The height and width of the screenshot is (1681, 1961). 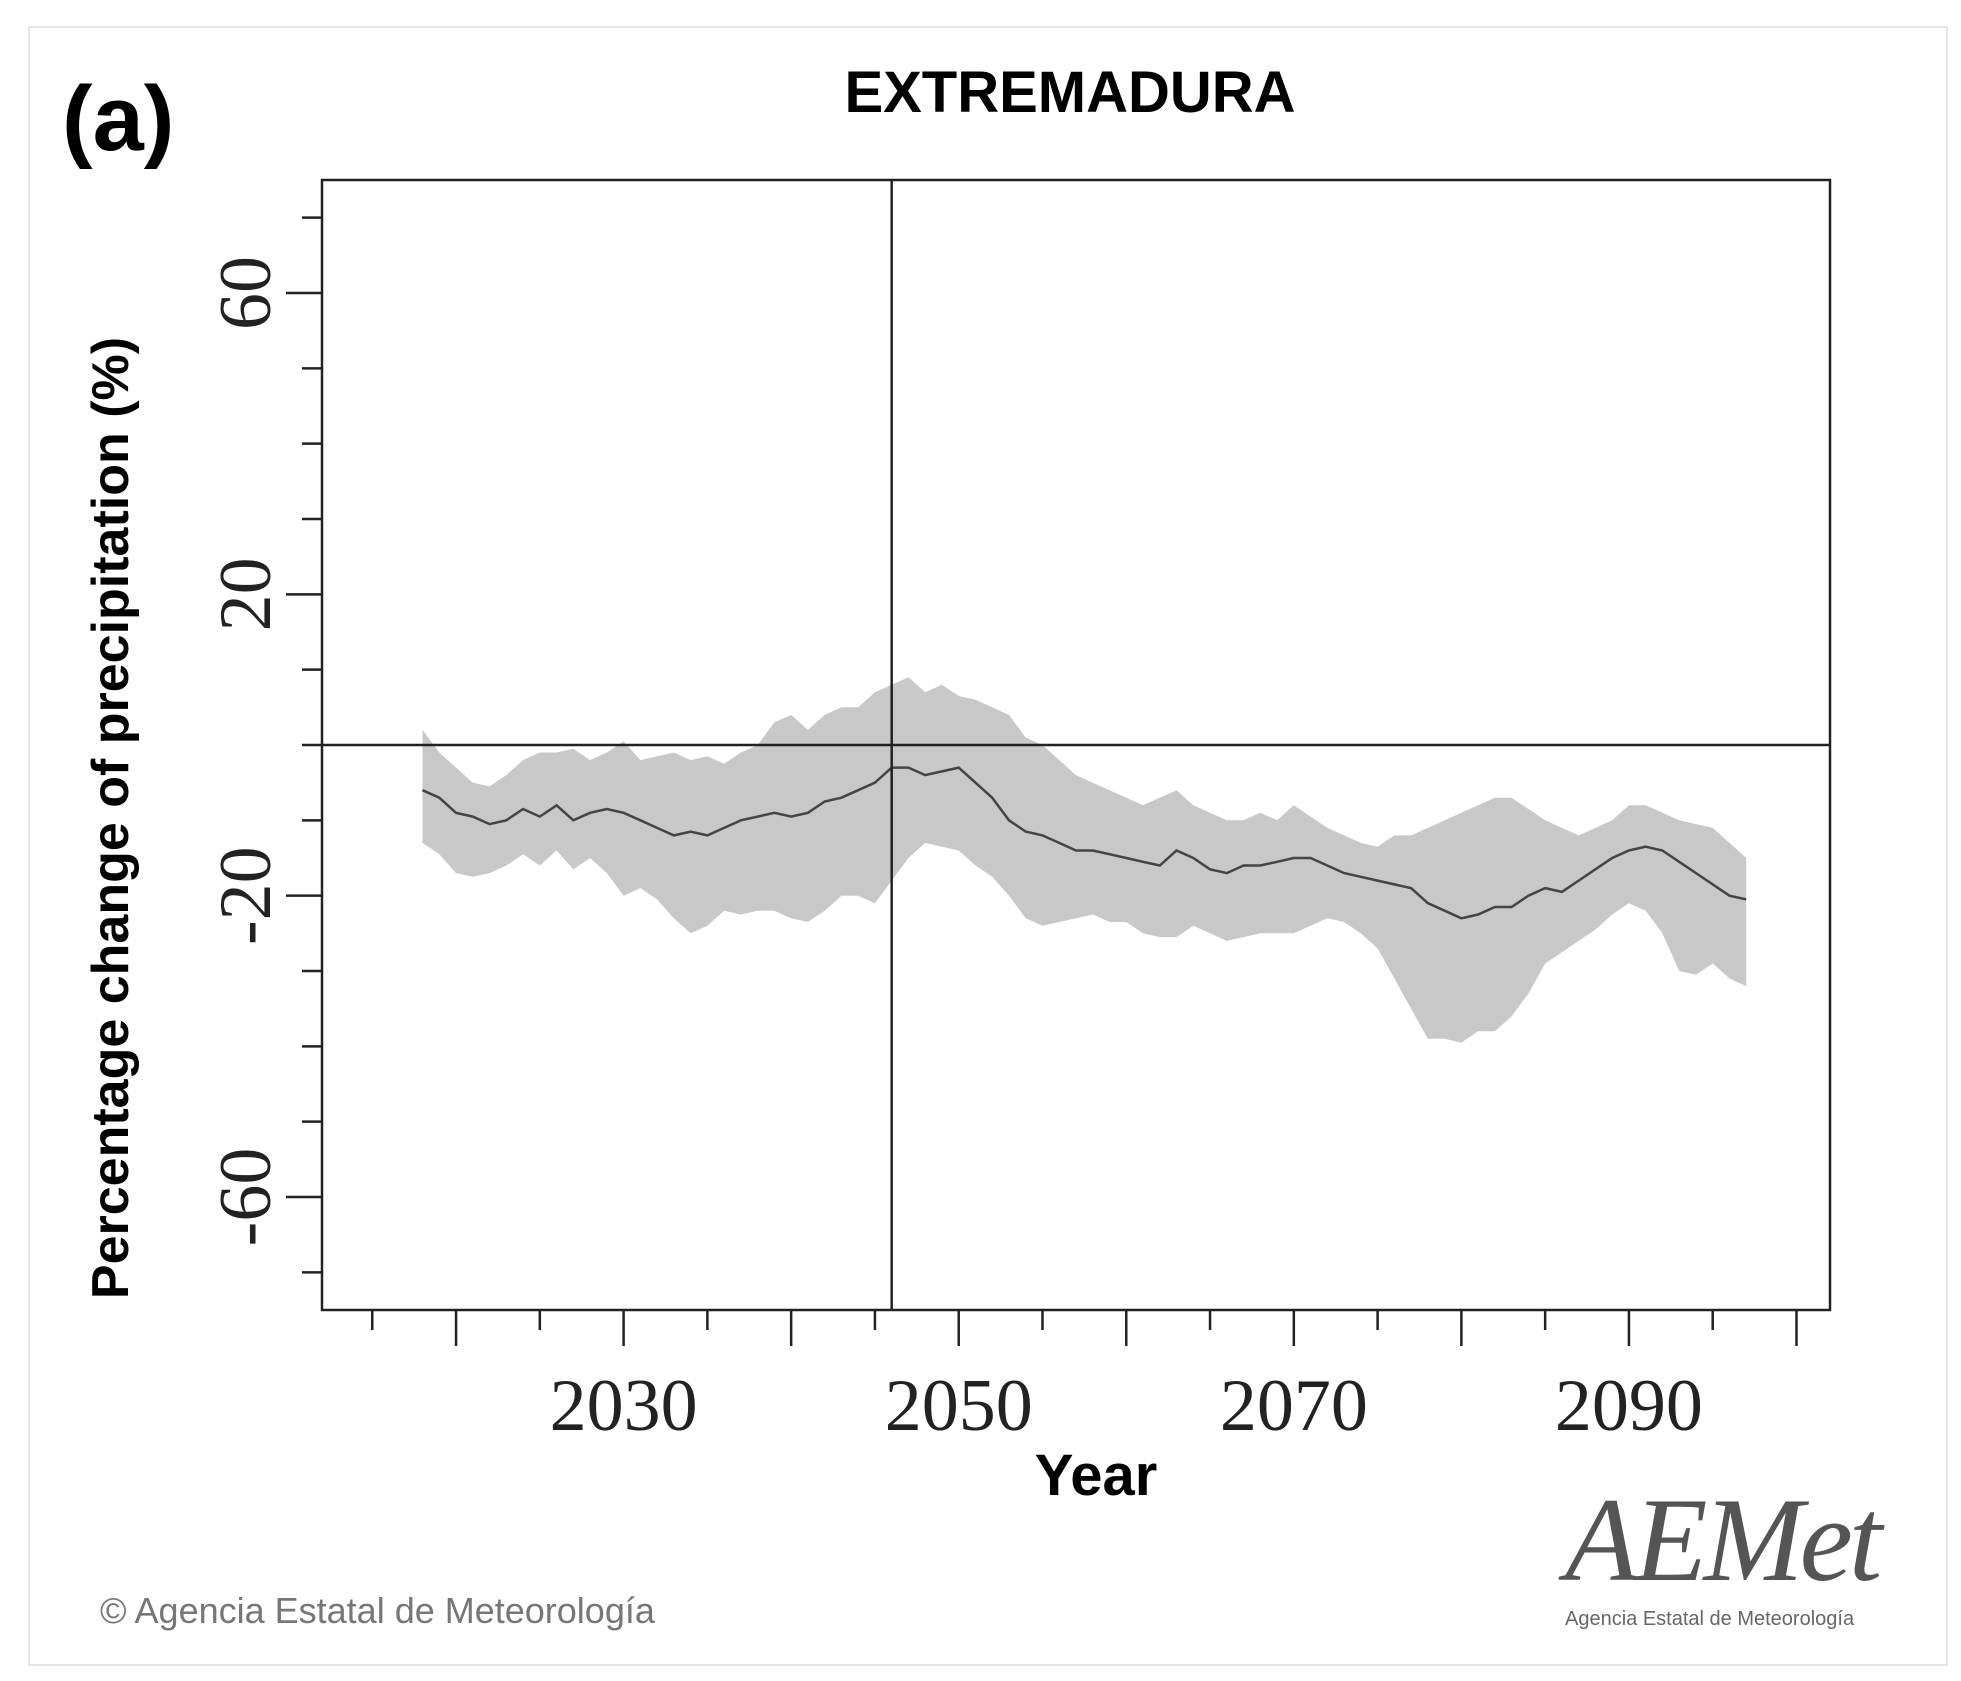 I want to click on x-tick-label-2030: 2030, so click(x=624, y=1406).